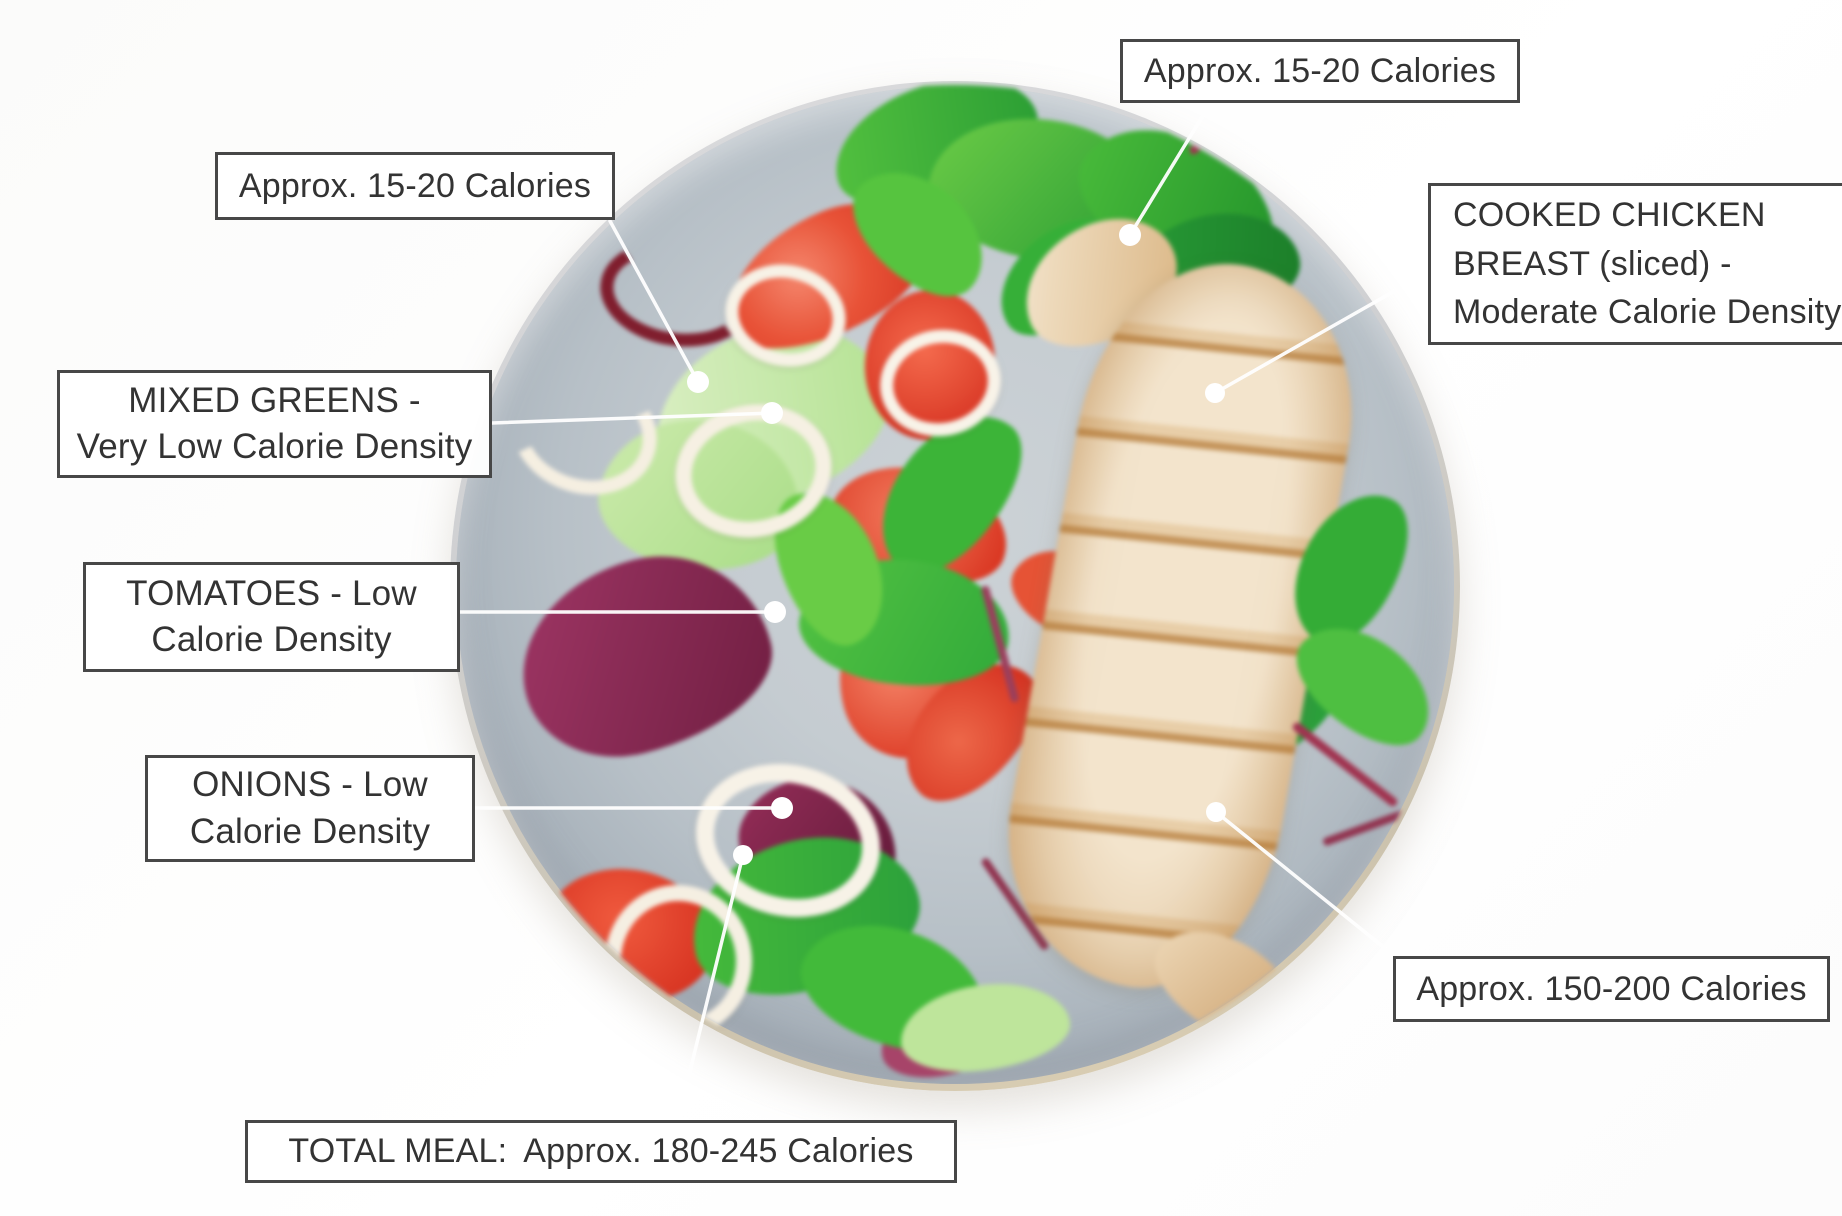 The width and height of the screenshot is (1842, 1216). Describe the element at coordinates (274, 424) in the screenshot. I see `label-mixed-greens: MIXED GREENS - Very Low Calorie Density` at that location.